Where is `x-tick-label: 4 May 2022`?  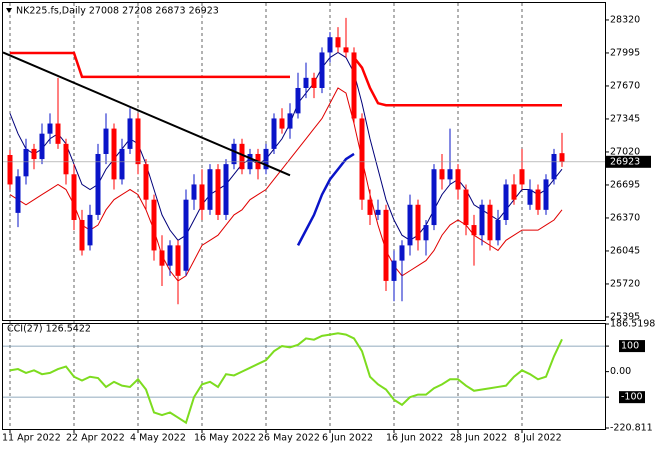
x-tick-label: 4 May 2022 is located at coordinates (158, 438).